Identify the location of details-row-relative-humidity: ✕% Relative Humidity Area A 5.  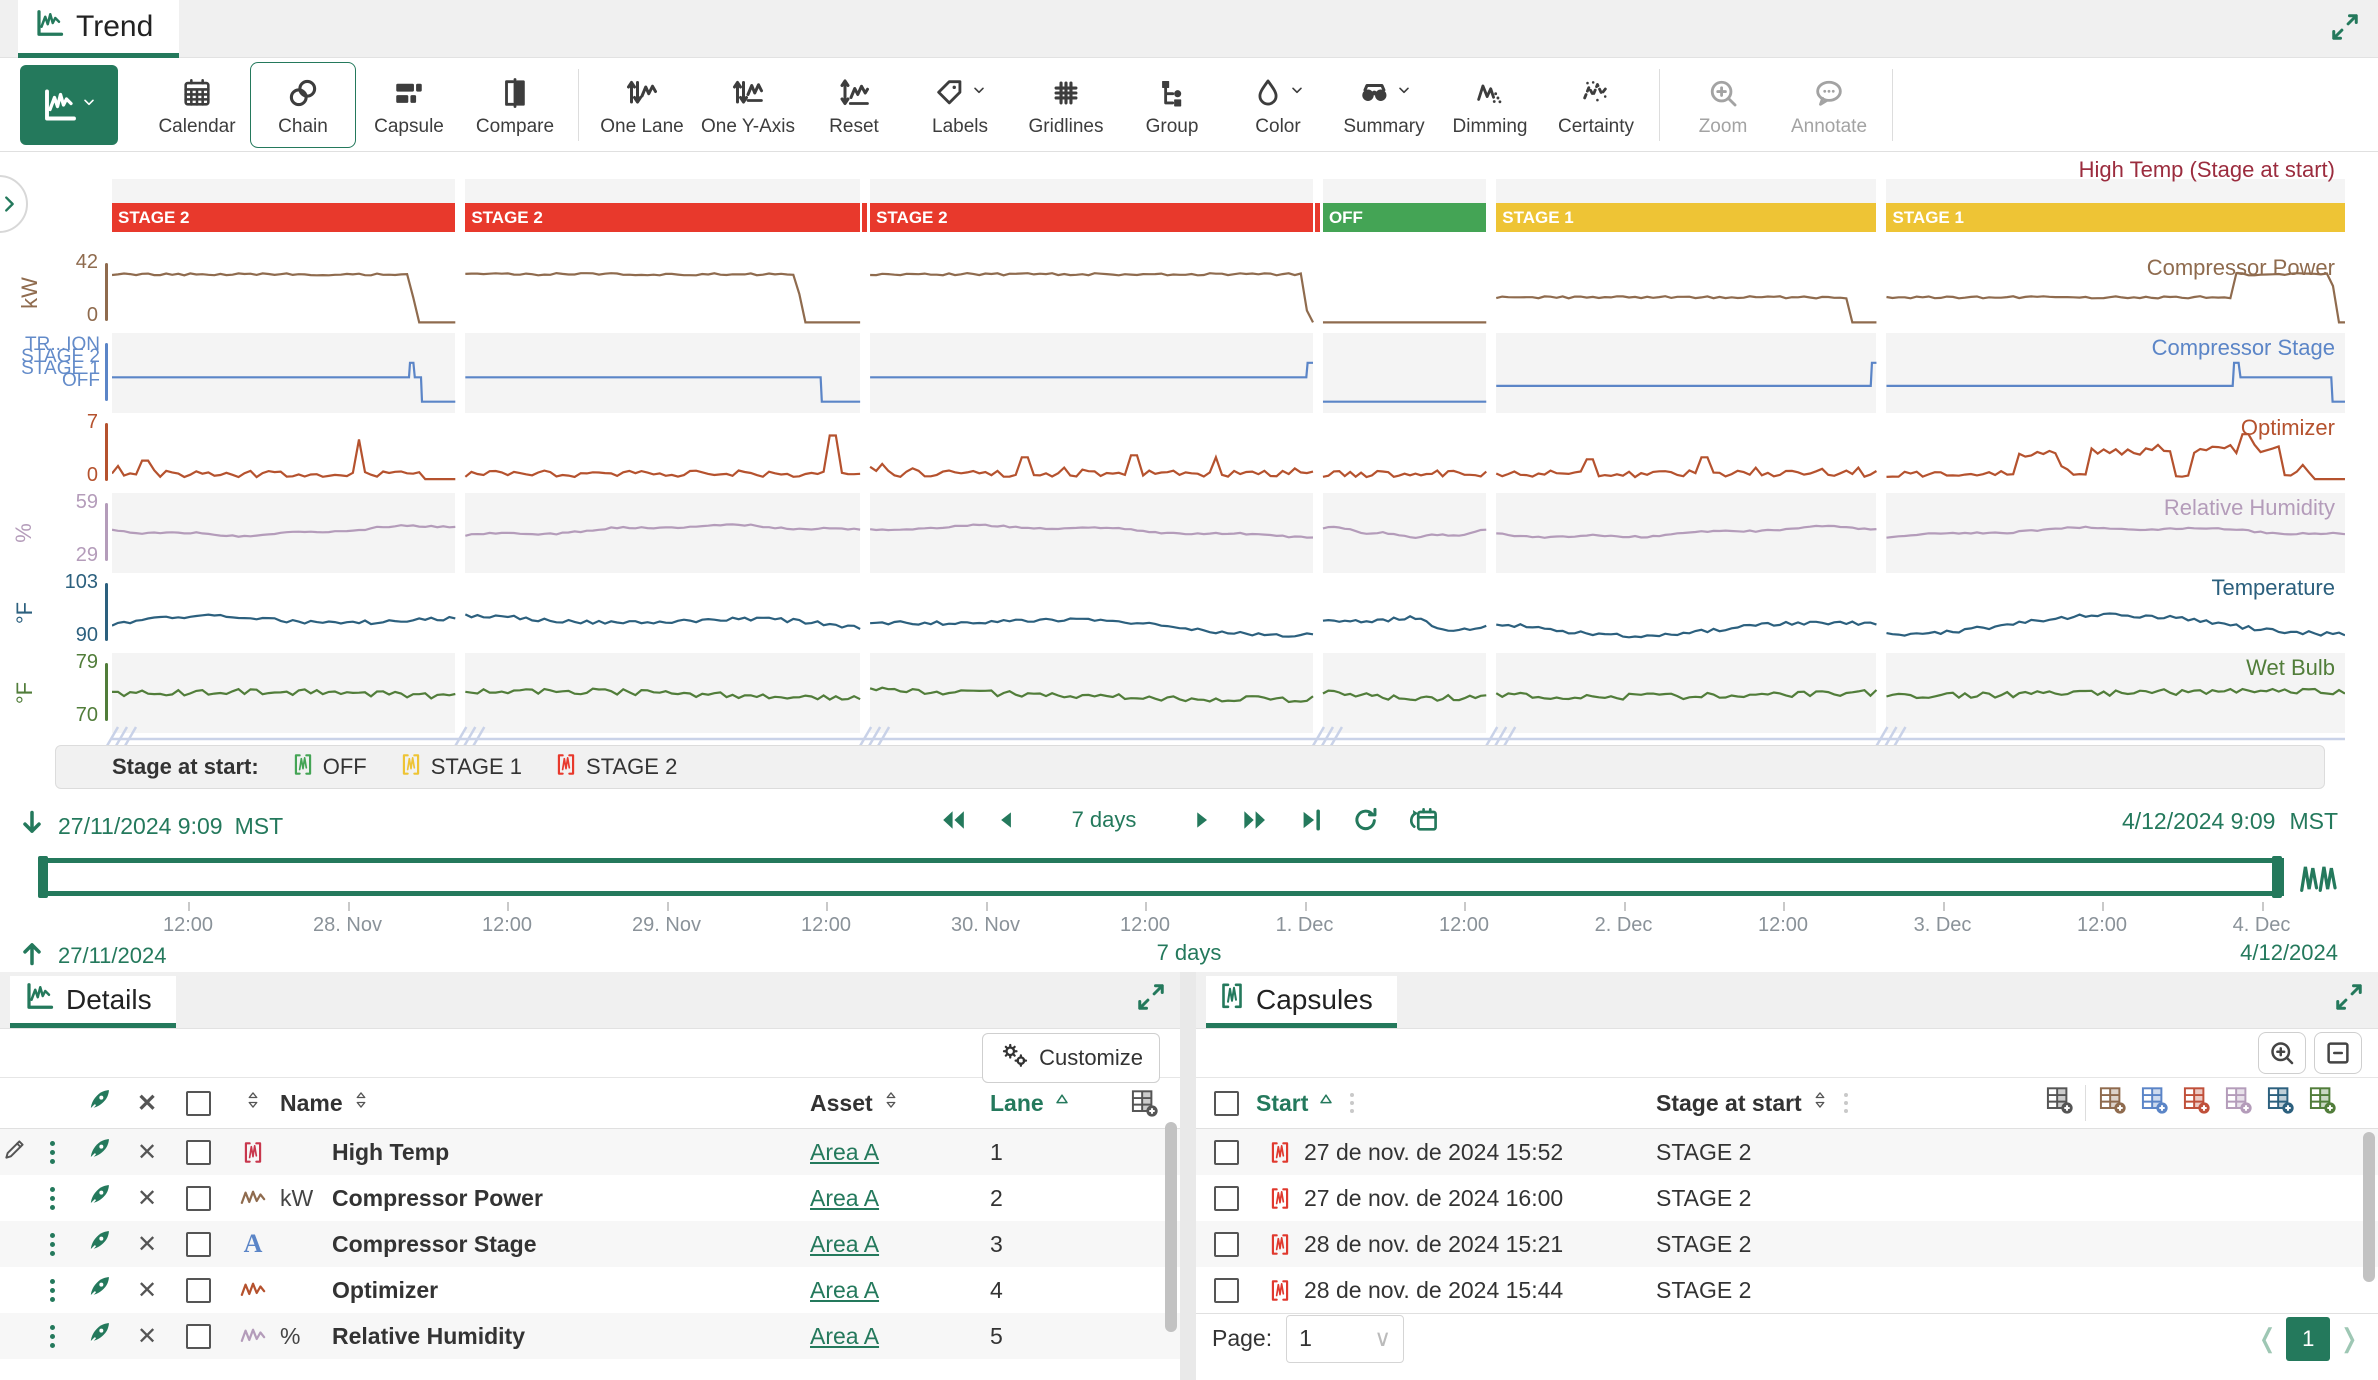
(590, 1336).